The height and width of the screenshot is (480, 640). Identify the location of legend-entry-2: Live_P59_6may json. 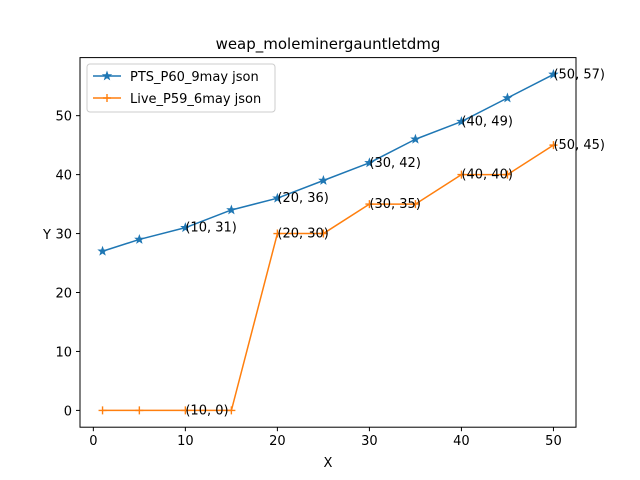
(195, 99).